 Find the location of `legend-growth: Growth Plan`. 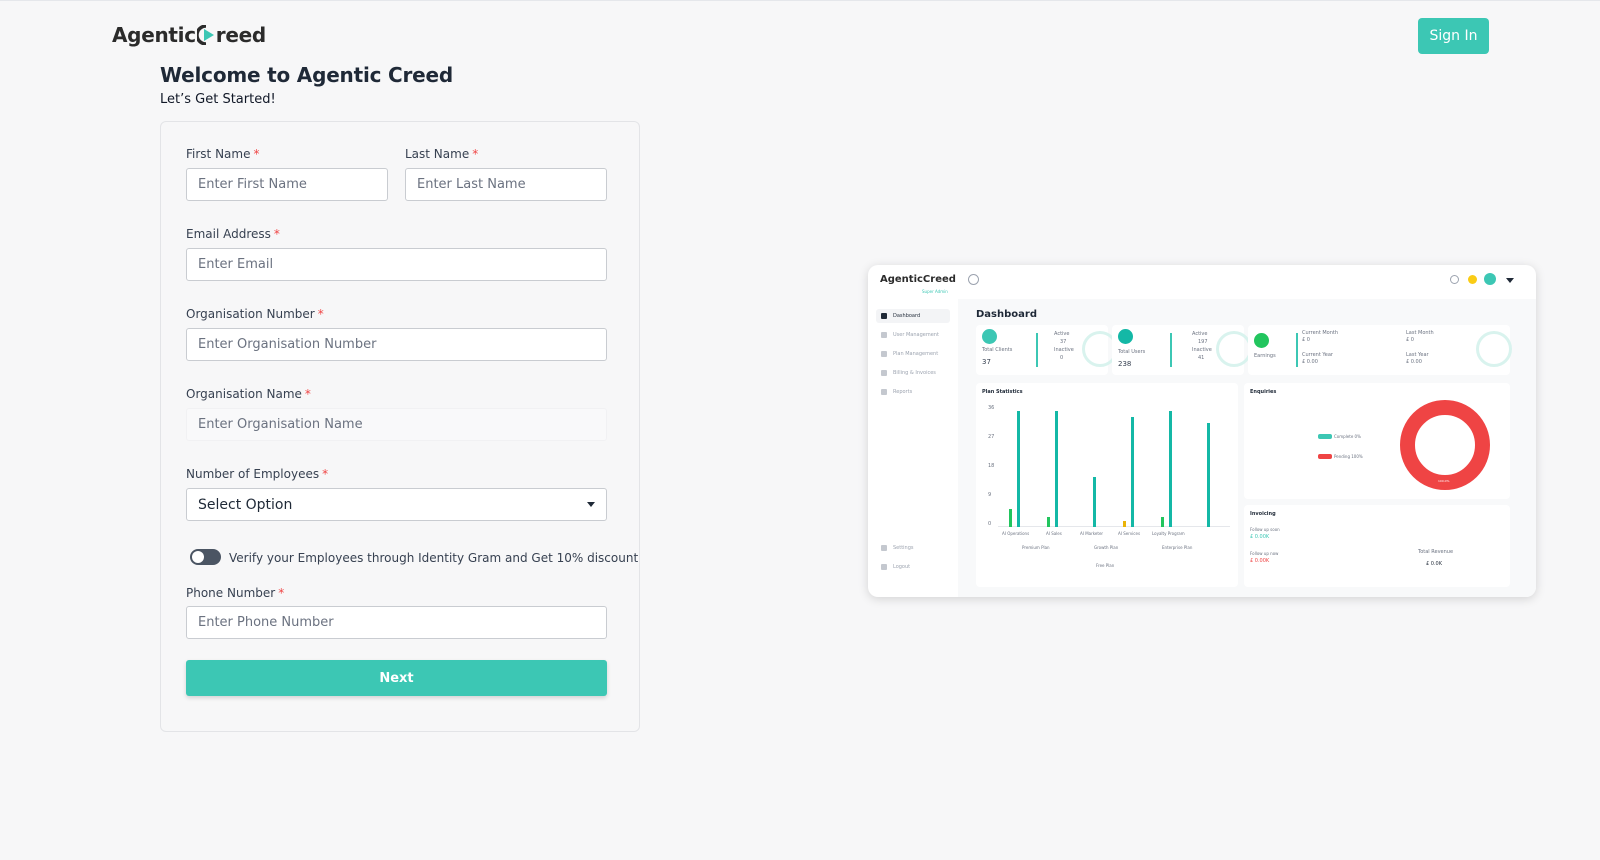

legend-growth: Growth Plan is located at coordinates (1106, 547).